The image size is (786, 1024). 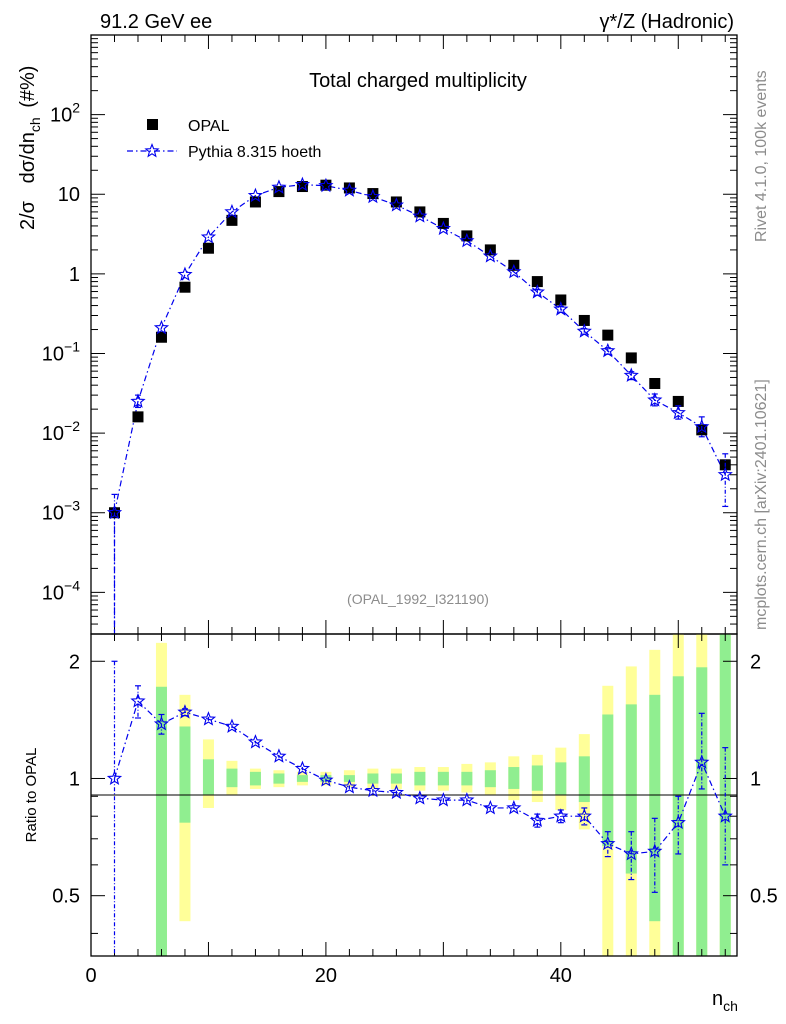 I want to click on ylabel-dsigma: dσ/dn, so click(x=28, y=157).